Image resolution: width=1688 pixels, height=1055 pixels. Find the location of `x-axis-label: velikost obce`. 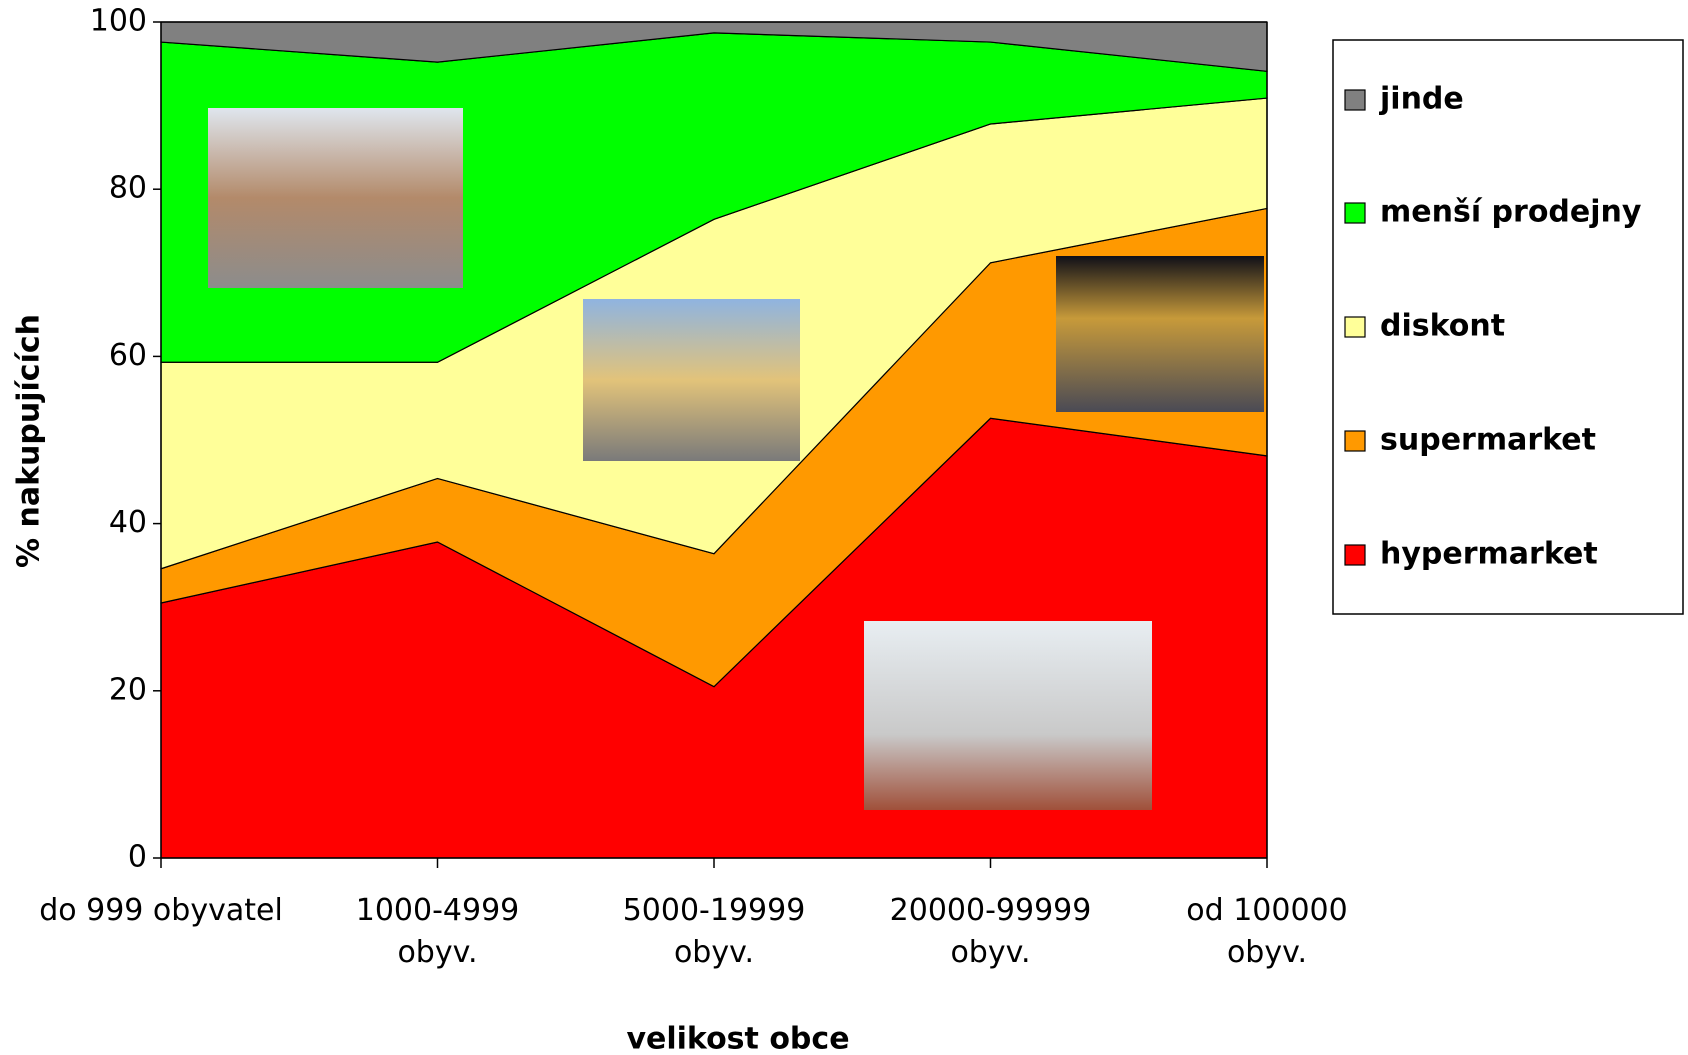

x-axis-label: velikost obce is located at coordinates (737, 1038).